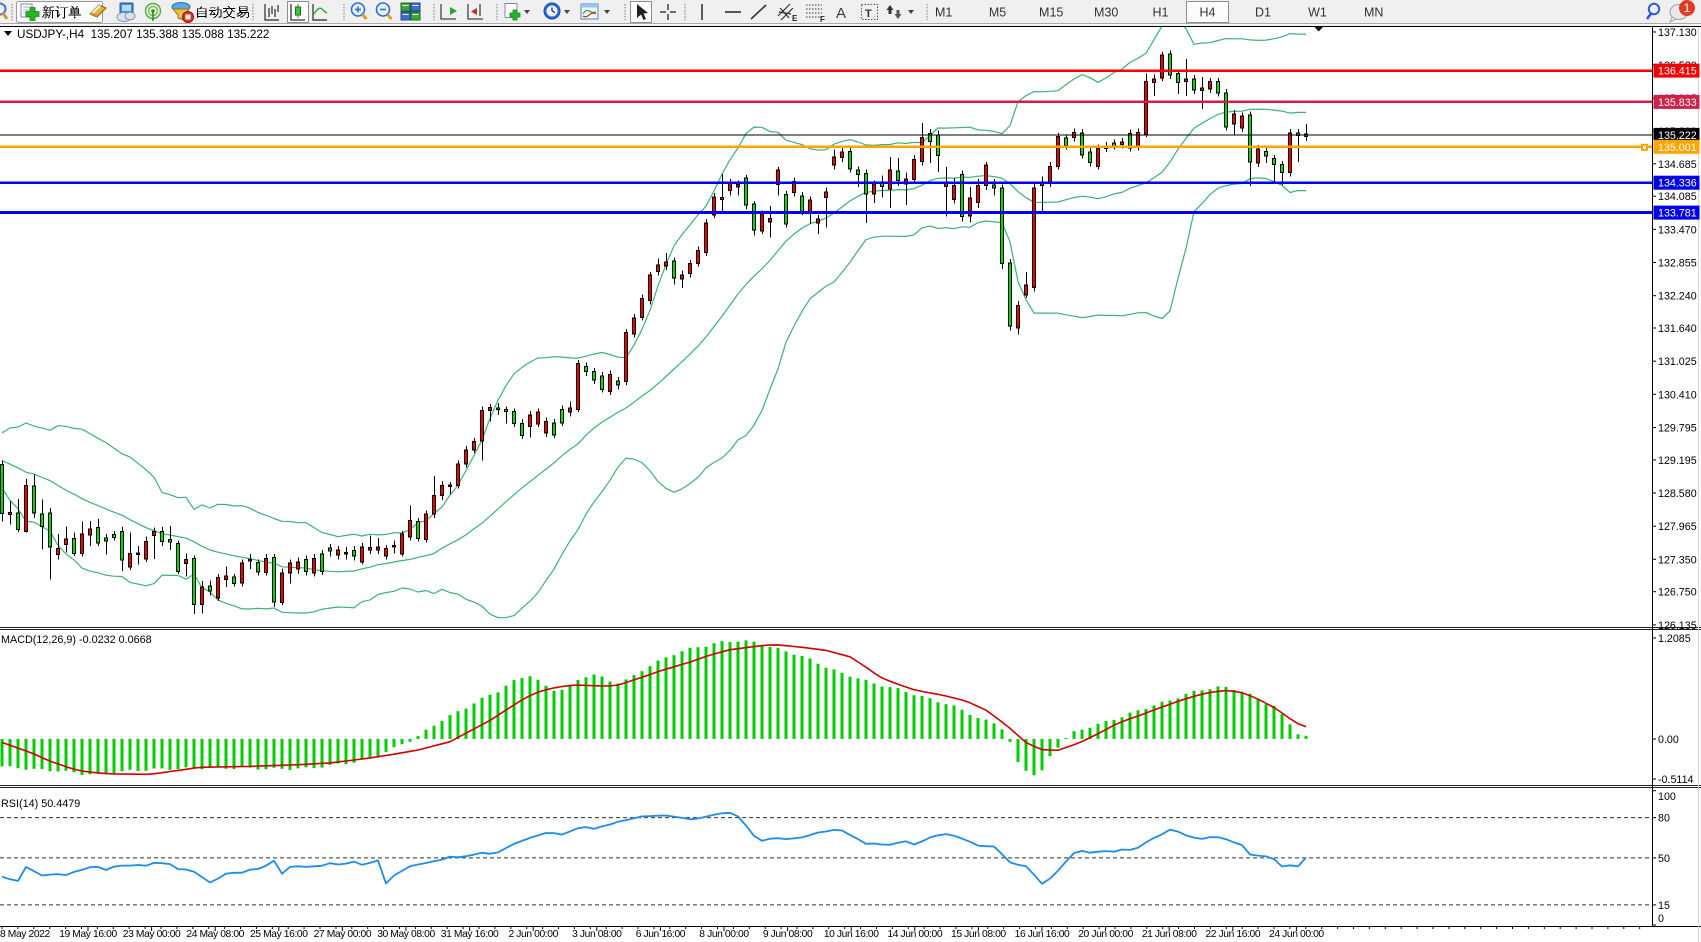 The width and height of the screenshot is (1701, 942). What do you see at coordinates (1296, 934) in the screenshot?
I see `svg-text: 24 Jun 00:00` at bounding box center [1296, 934].